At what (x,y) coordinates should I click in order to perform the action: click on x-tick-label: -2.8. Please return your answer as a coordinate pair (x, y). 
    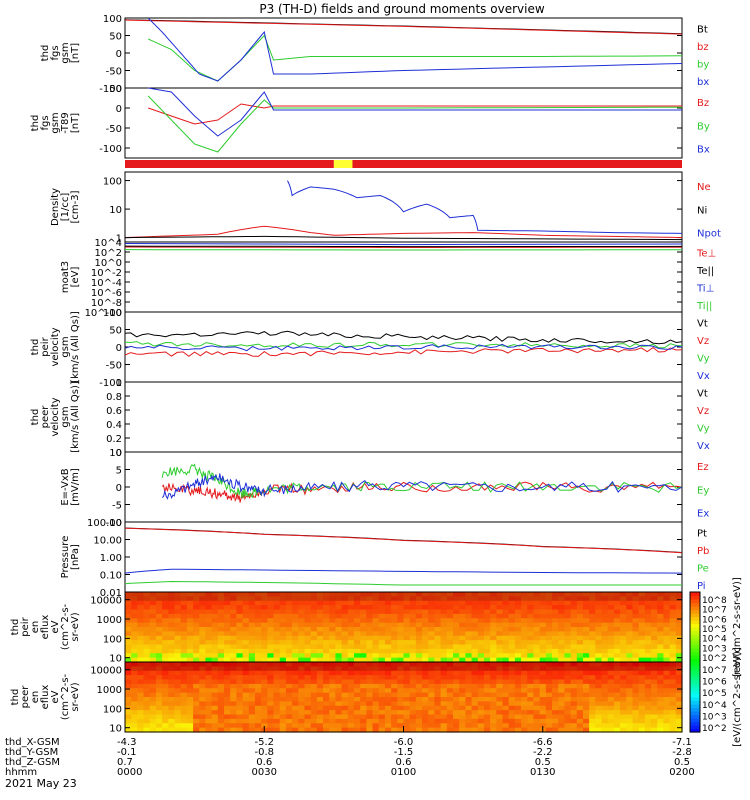
    Looking at the image, I should click on (682, 752).